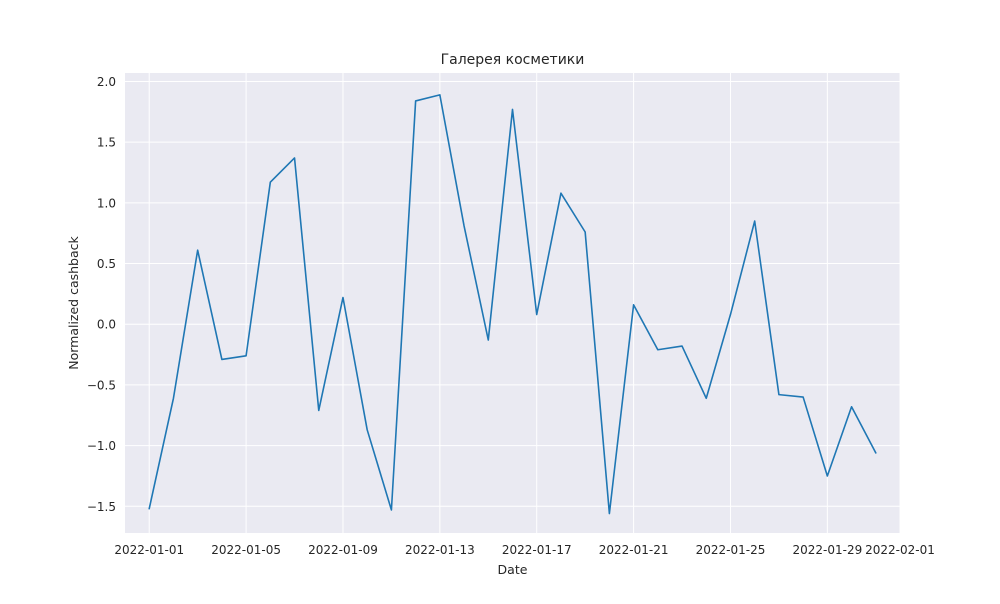 The image size is (1000, 604). Describe the element at coordinates (106, 325) in the screenshot. I see `y-tick-label: 0.0` at that location.